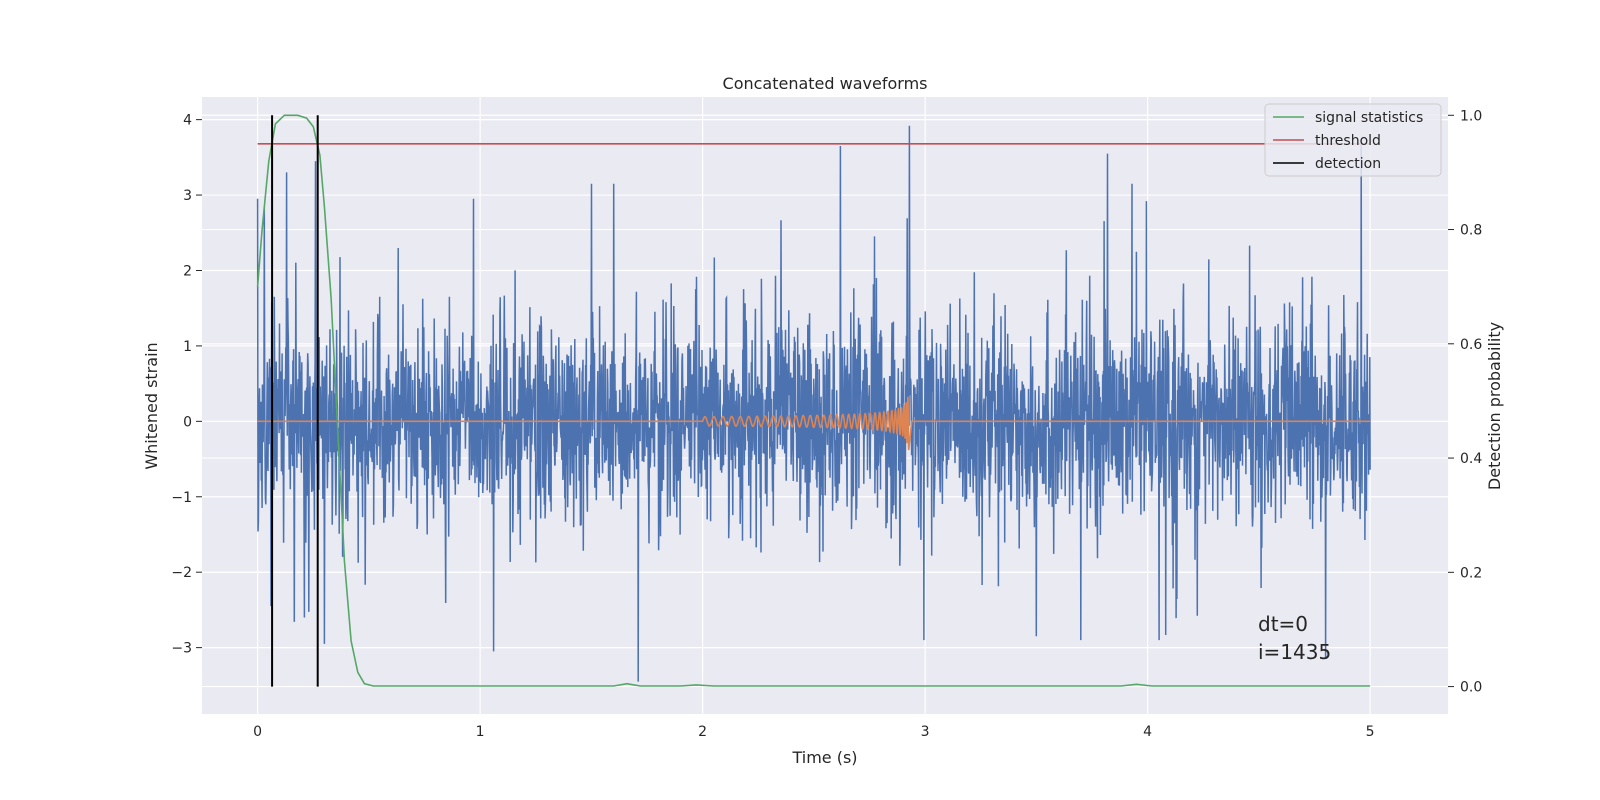 This screenshot has height=800, width=1600. I want to click on y-right-tick-label: 0.0, so click(1471, 688).